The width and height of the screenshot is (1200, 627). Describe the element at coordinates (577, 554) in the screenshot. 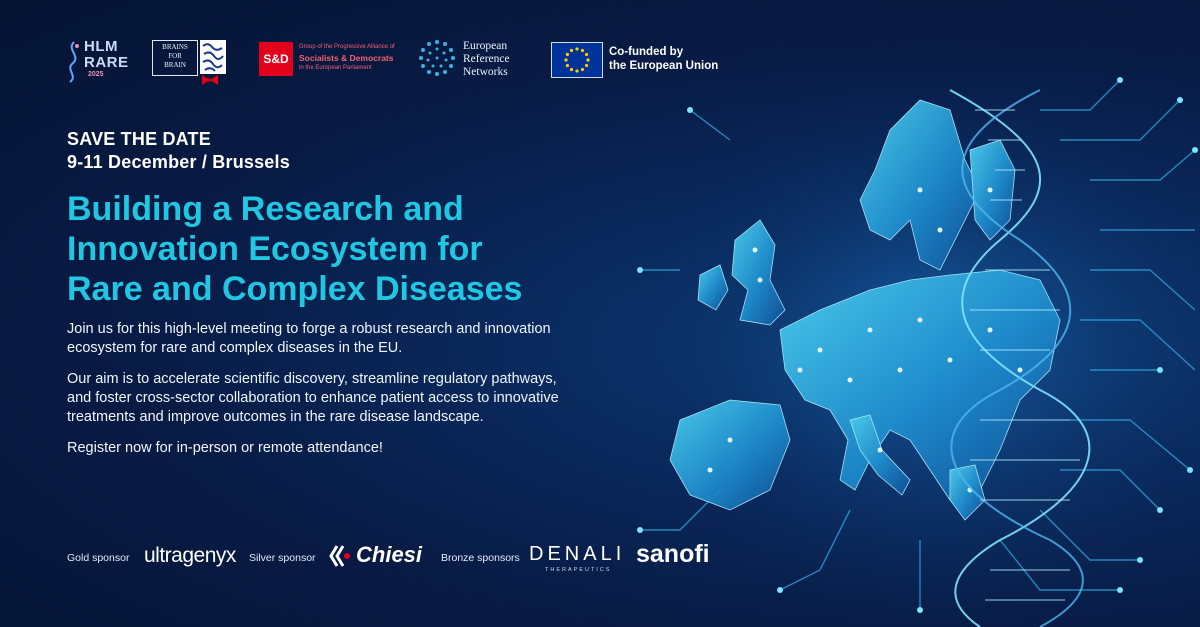

I see `denali-logo: DENALI` at that location.